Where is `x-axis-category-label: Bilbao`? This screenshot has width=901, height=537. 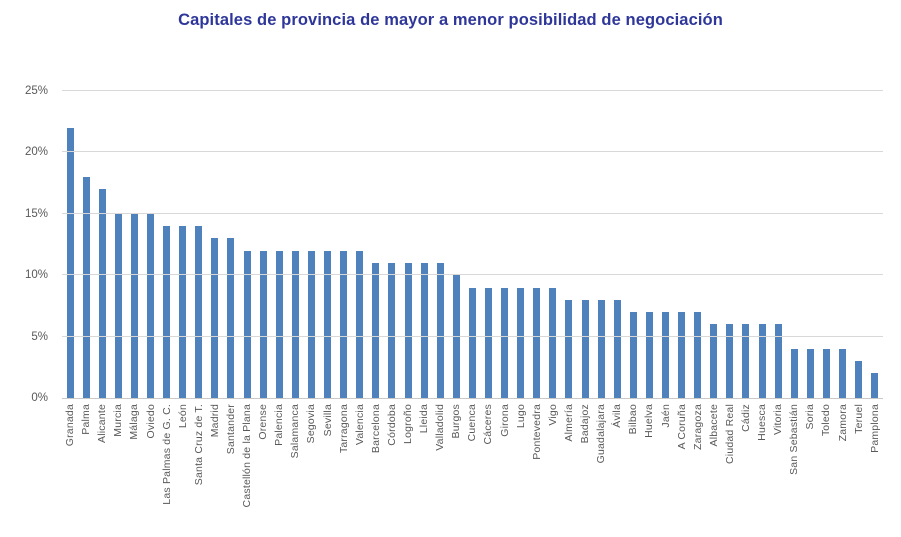 x-axis-category-label: Bilbao is located at coordinates (633, 419).